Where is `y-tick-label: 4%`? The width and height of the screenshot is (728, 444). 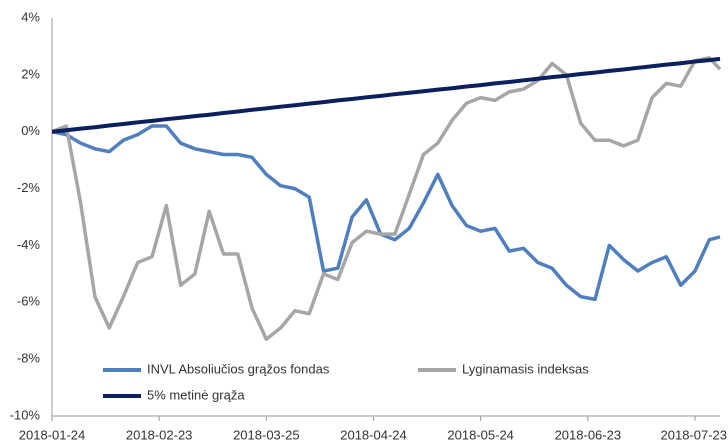 y-tick-label: 4% is located at coordinates (30, 16).